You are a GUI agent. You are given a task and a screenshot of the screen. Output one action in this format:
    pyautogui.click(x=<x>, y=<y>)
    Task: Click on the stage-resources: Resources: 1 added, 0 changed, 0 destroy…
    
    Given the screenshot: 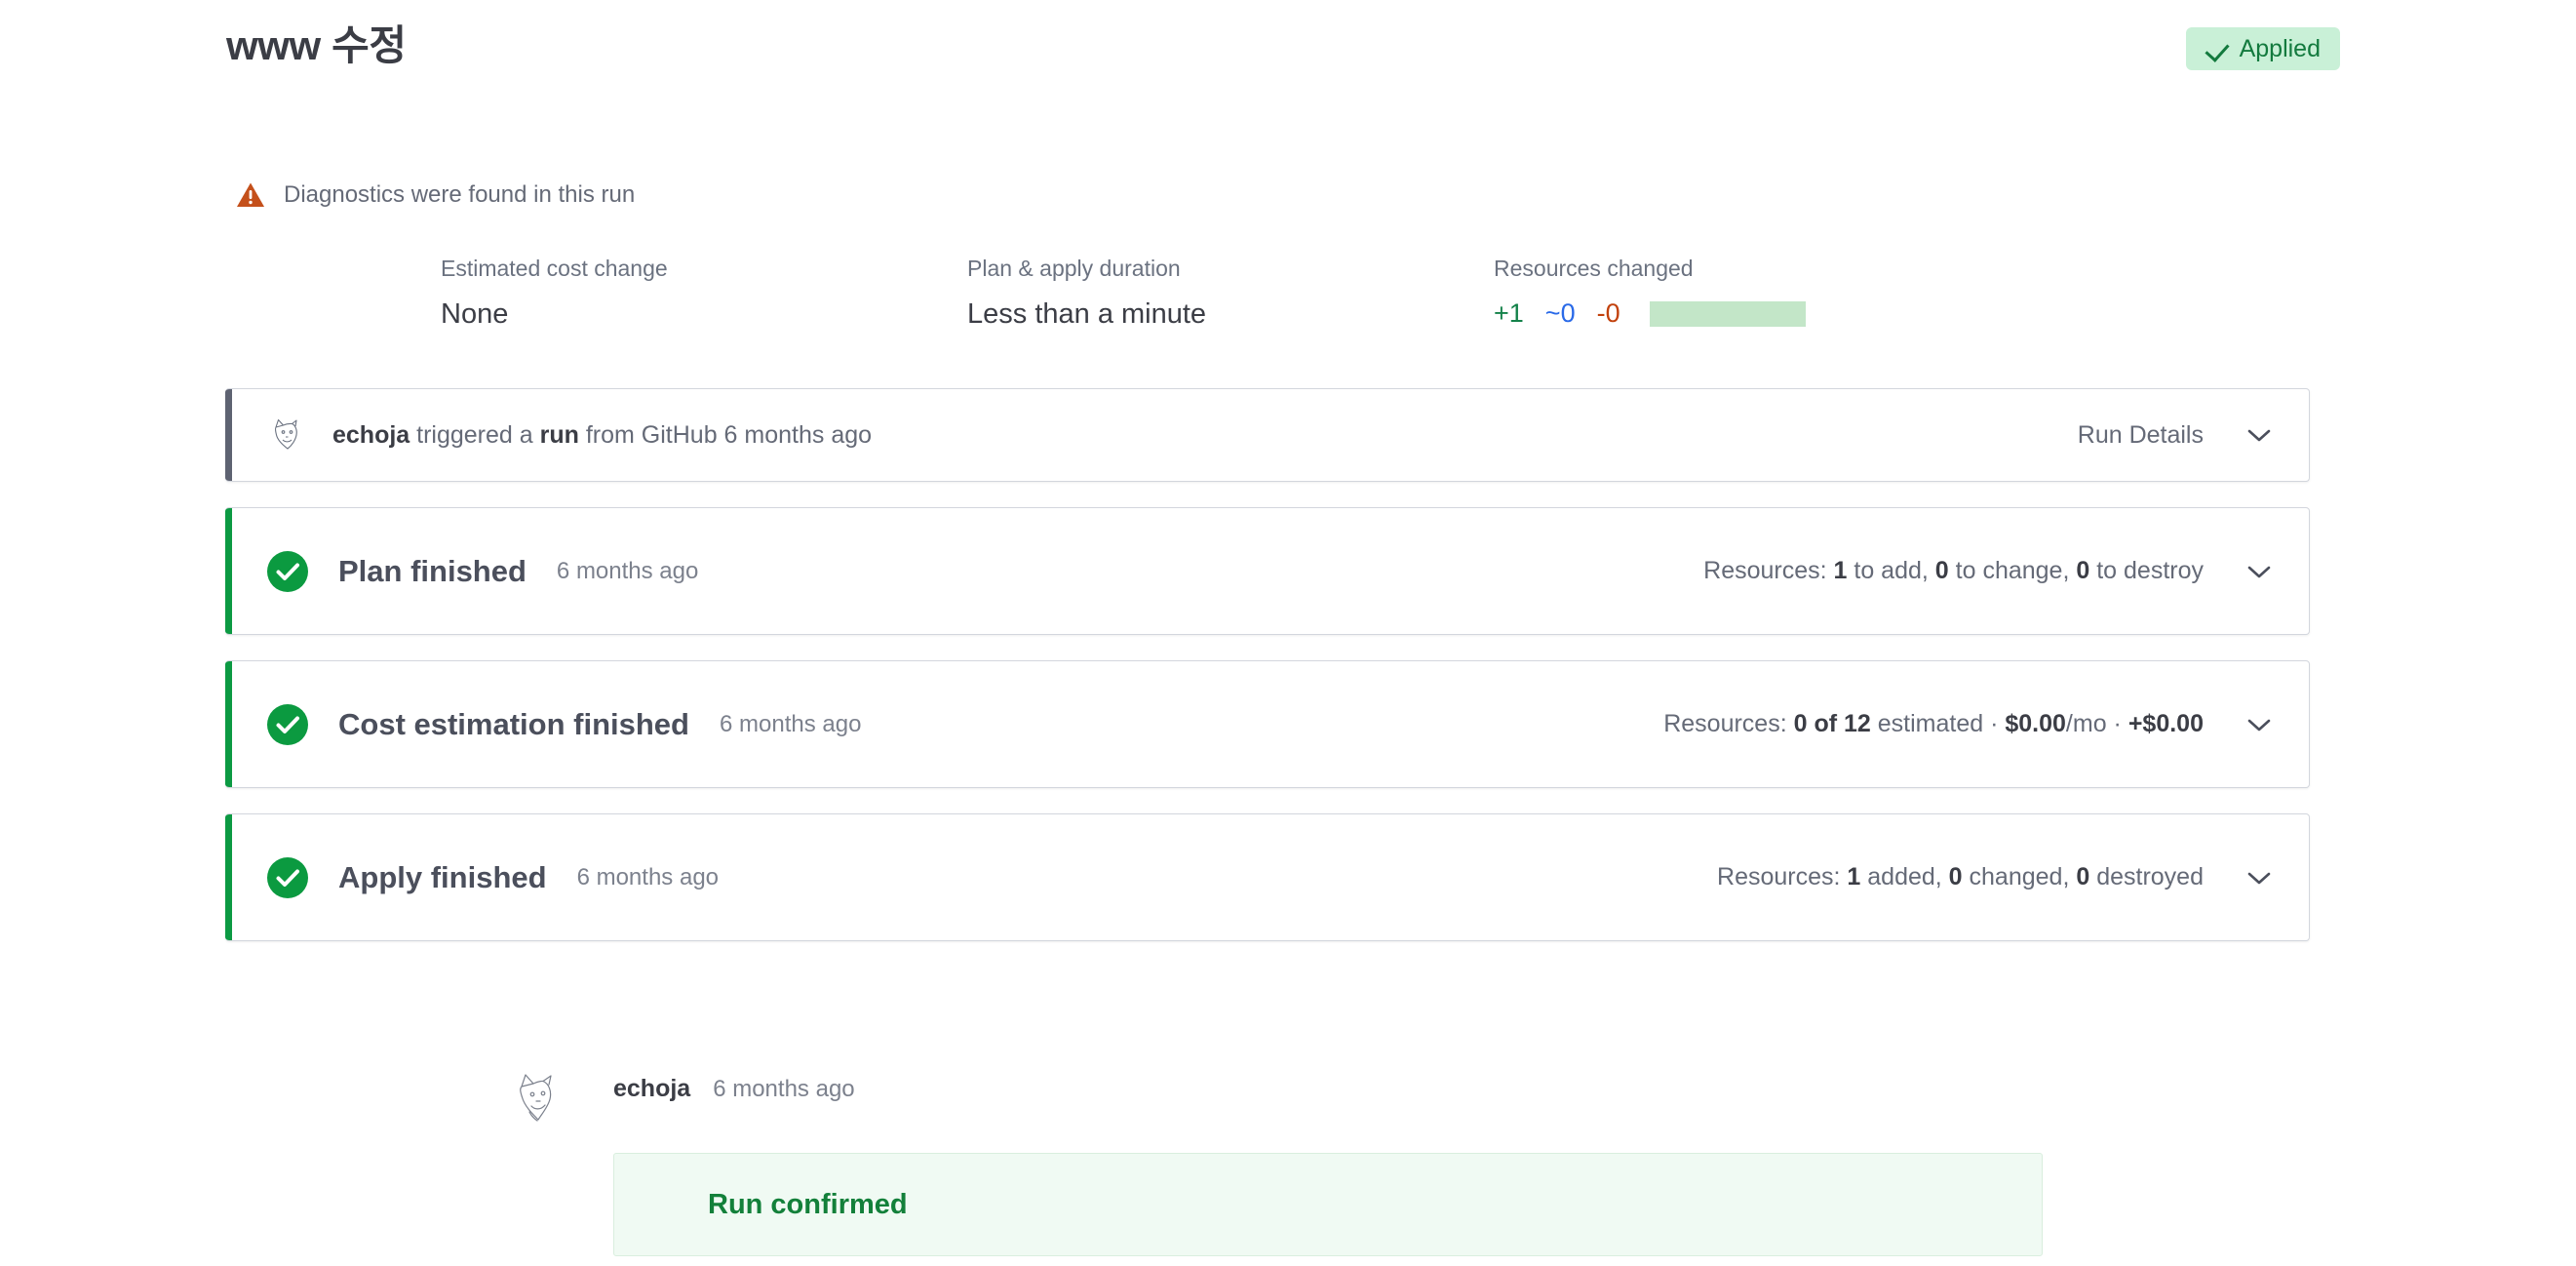 What is the action you would take?
    pyautogui.click(x=1960, y=876)
    